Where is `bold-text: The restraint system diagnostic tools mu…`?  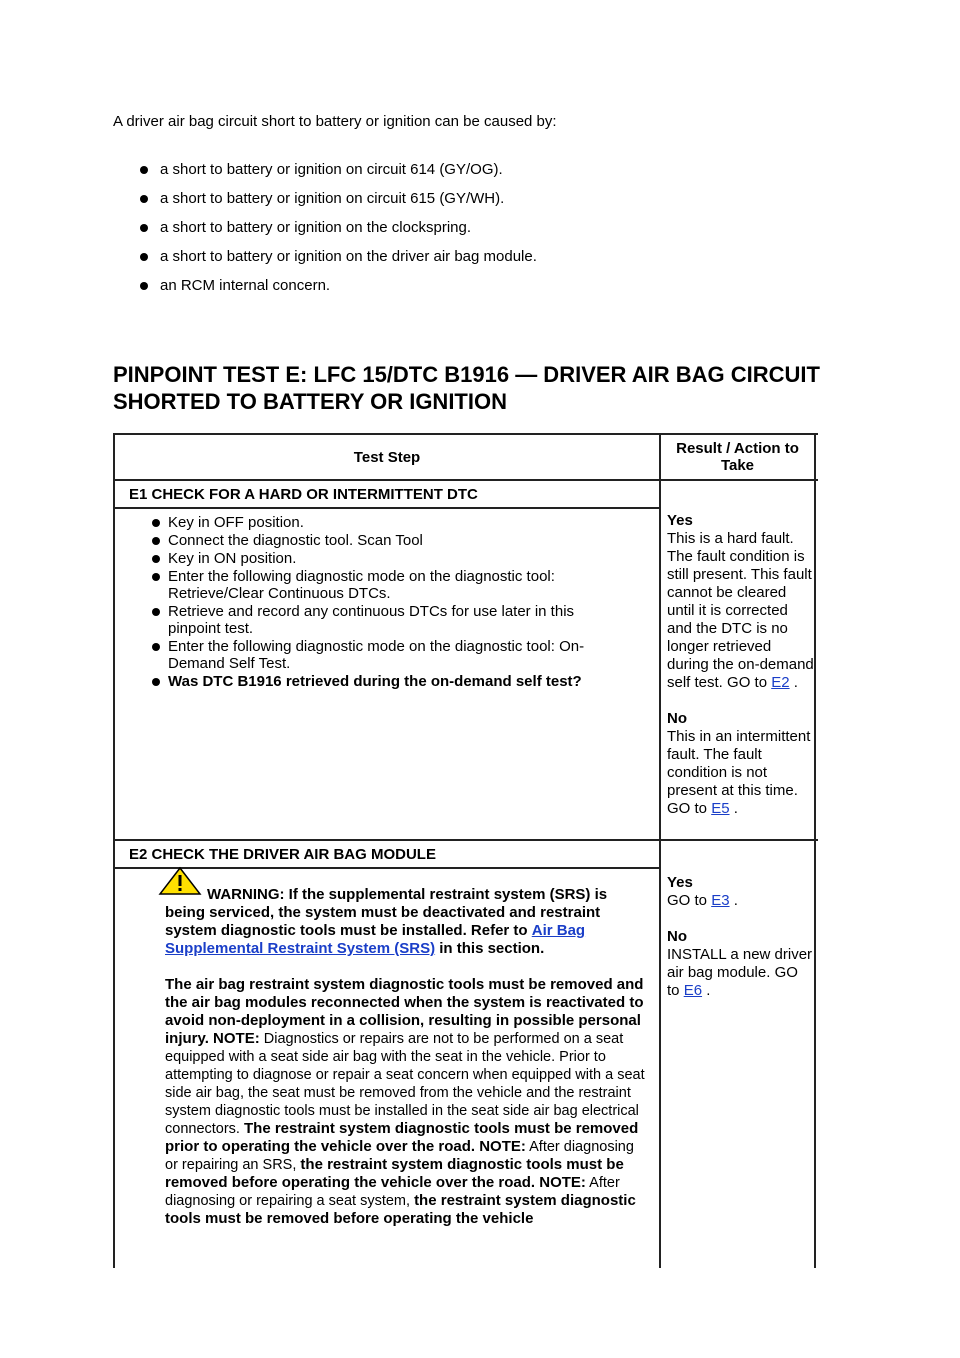 bold-text: The restraint system diagnostic tools mu… is located at coordinates (402, 1137).